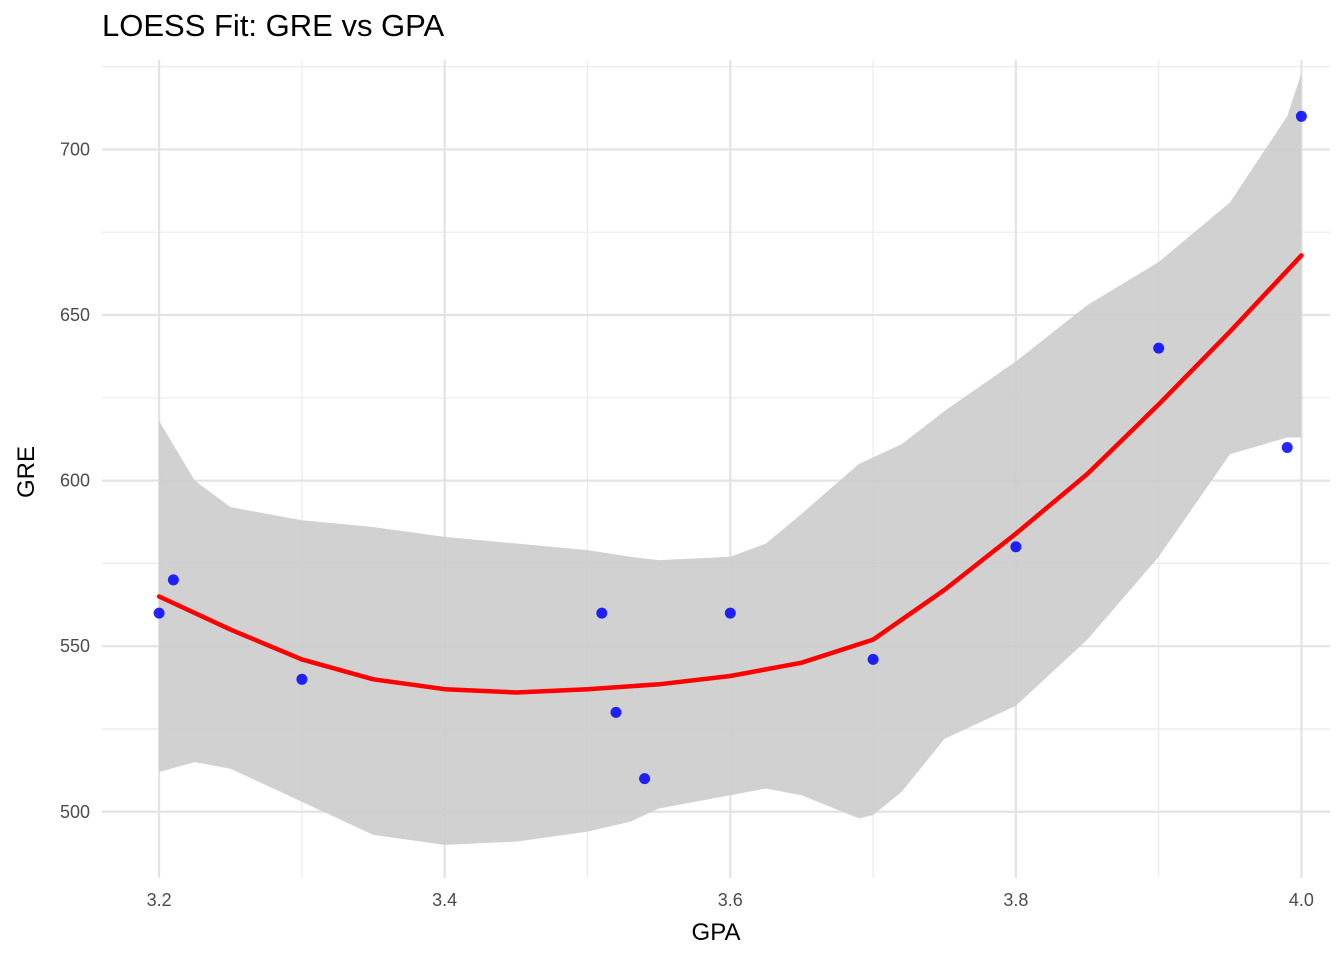  I want to click on x-tick-label: 3.6, so click(730, 900).